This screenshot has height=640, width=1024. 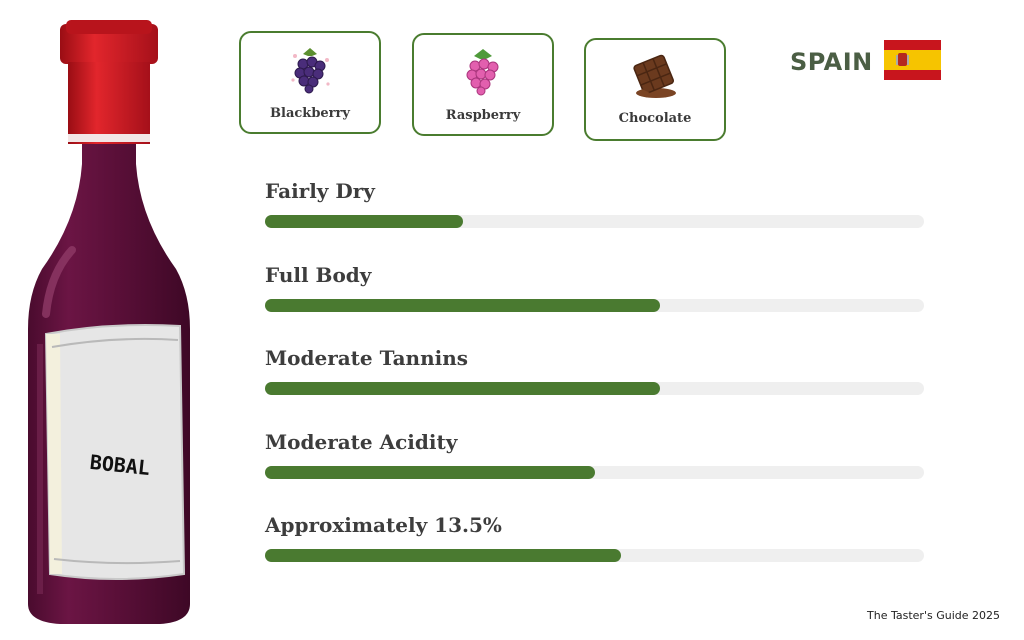 I want to click on flavor-card-chocolate: Chocolate, so click(x=655, y=89).